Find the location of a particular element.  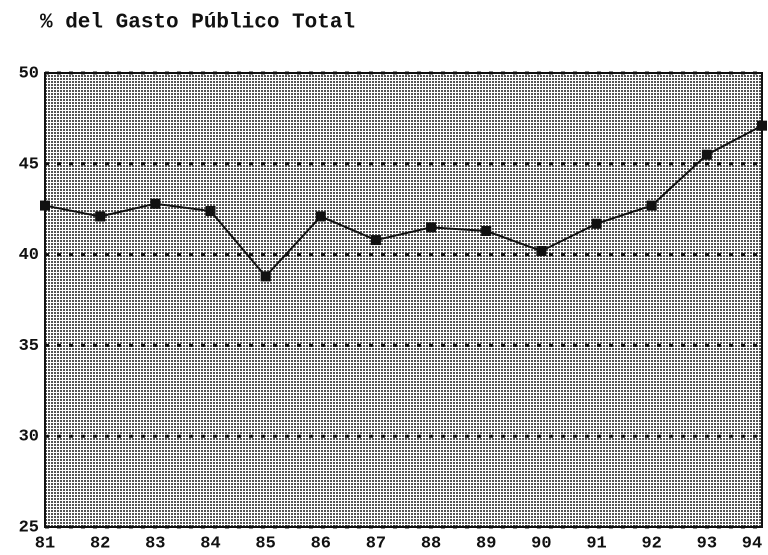

x-tick-label: 87 is located at coordinates (376, 543).